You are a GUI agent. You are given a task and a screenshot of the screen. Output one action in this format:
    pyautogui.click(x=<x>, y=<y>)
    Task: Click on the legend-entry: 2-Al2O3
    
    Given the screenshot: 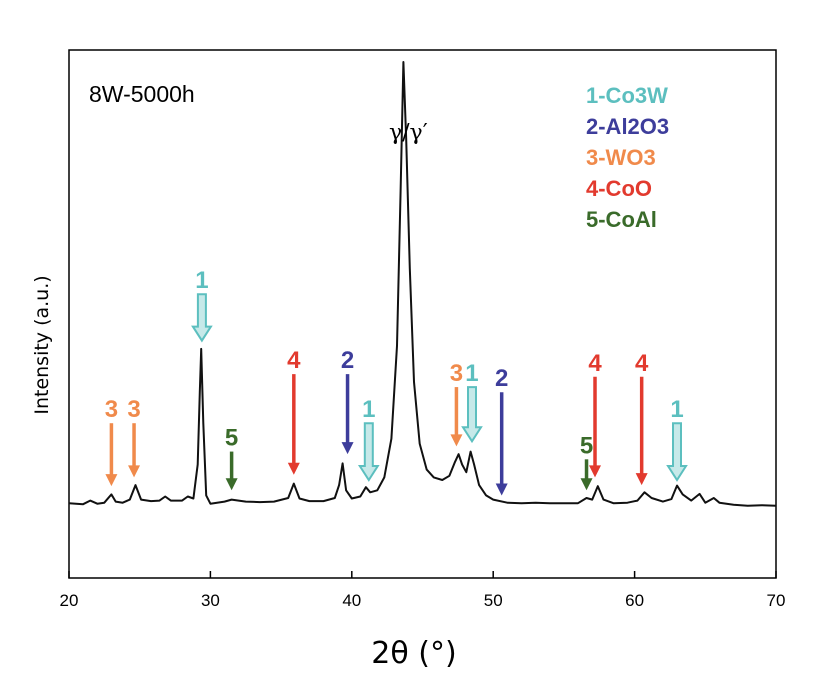 What is the action you would take?
    pyautogui.click(x=627, y=126)
    